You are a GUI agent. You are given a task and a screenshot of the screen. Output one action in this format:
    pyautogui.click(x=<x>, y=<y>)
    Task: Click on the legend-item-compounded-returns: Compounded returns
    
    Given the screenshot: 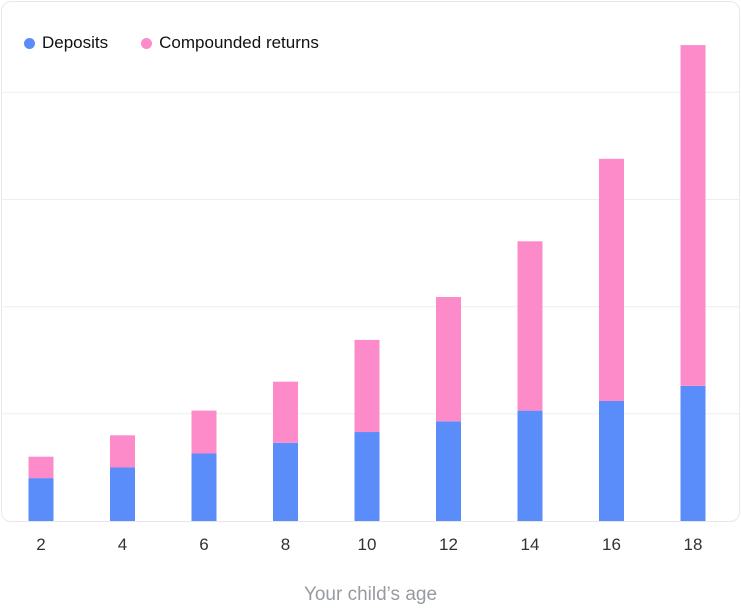 What is the action you would take?
    pyautogui.click(x=230, y=43)
    